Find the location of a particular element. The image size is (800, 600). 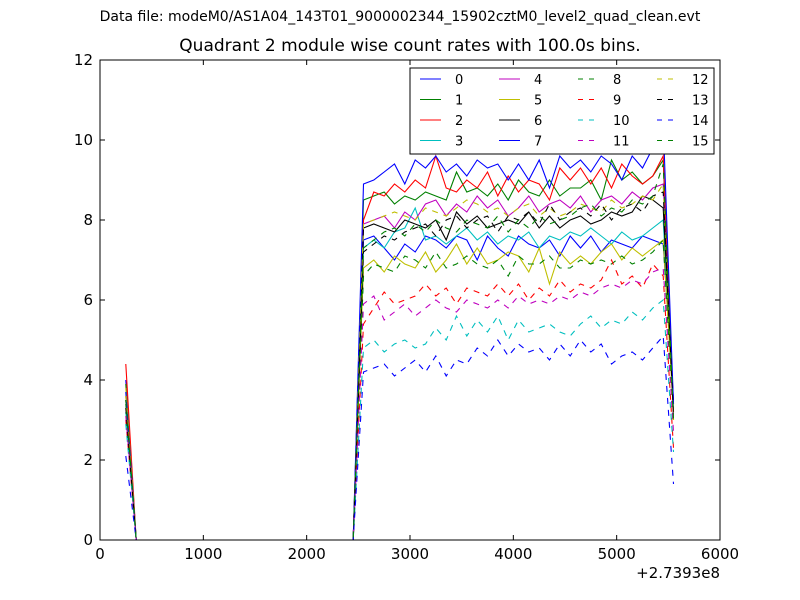

legend-label-13: 13 is located at coordinates (700, 101).